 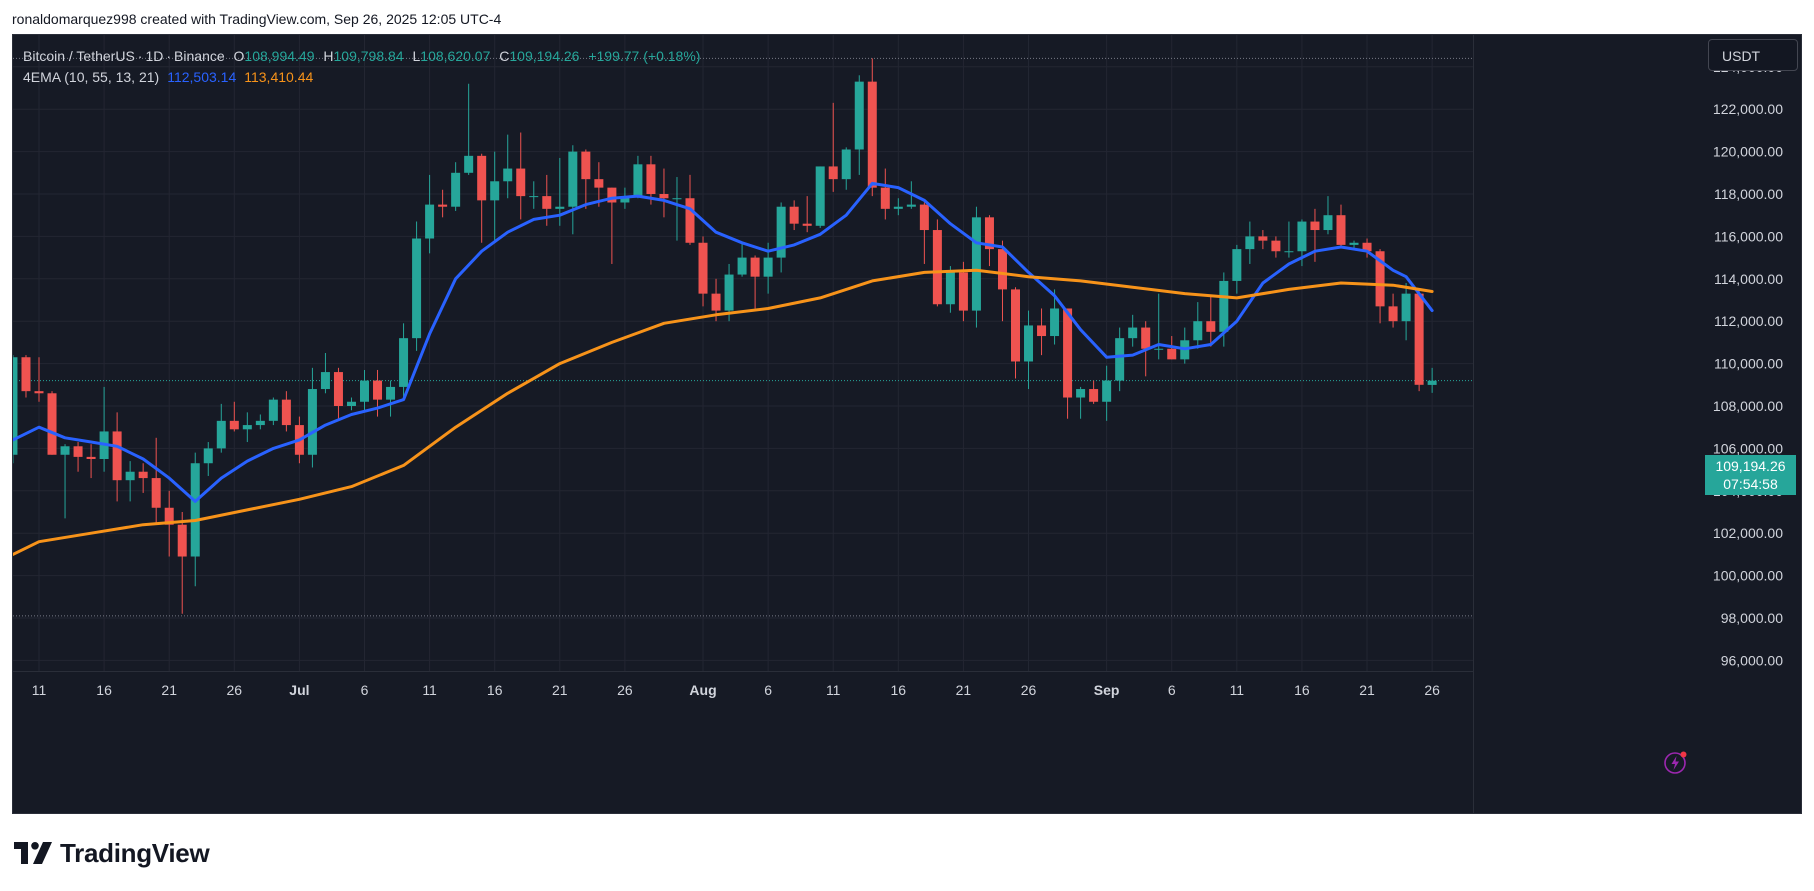 I want to click on tradingview-logo-icon, so click(x=33, y=853).